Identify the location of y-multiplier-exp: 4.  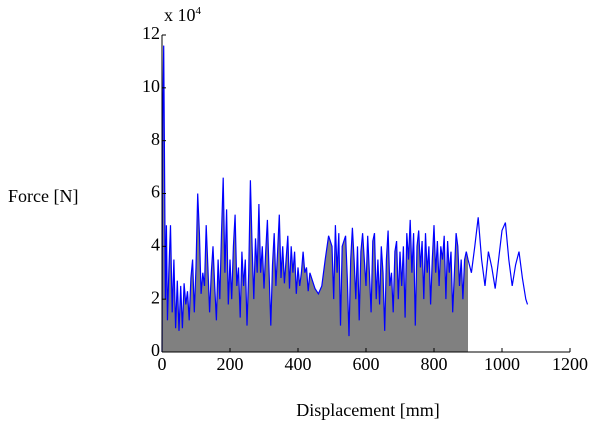
(199, 11).